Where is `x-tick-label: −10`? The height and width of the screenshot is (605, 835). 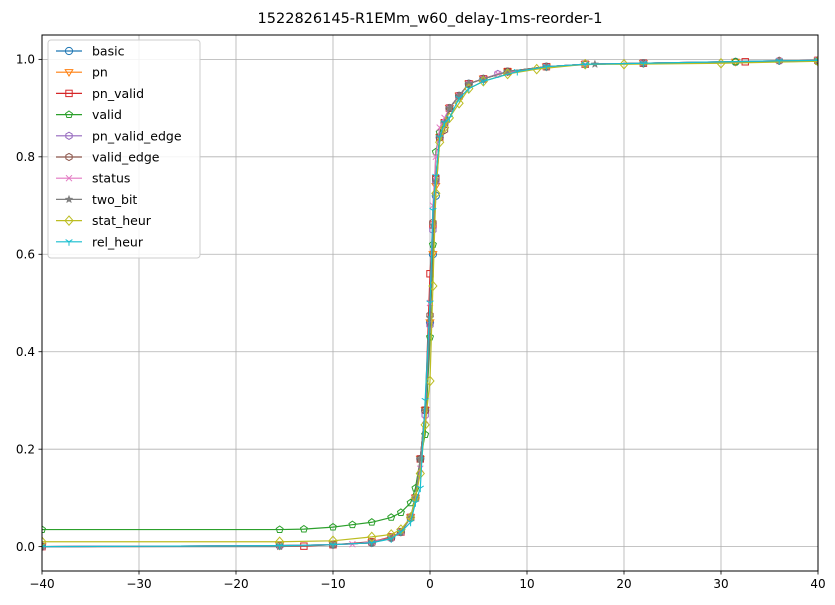 x-tick-label: −10 is located at coordinates (332, 584).